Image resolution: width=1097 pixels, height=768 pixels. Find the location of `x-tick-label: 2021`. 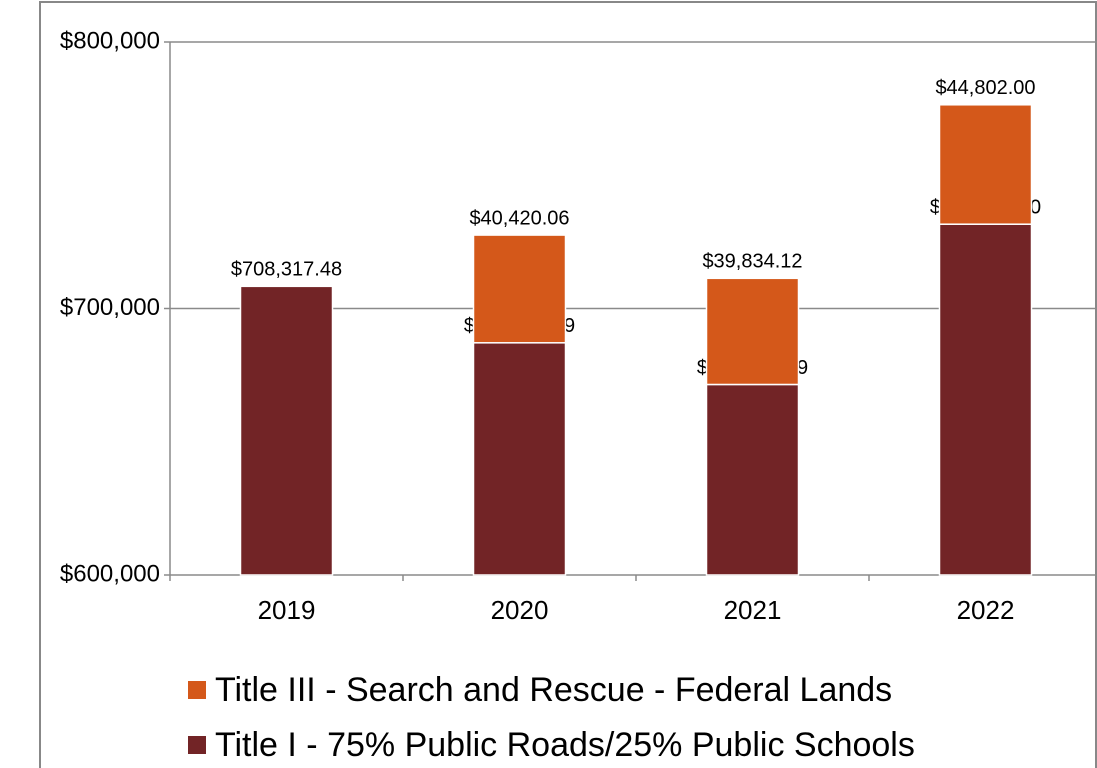

x-tick-label: 2021 is located at coordinates (753, 610).